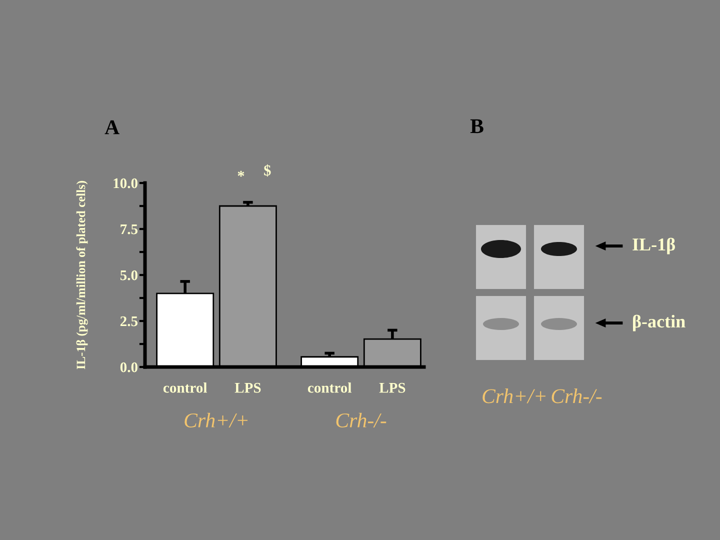 The image size is (720, 540). What do you see at coordinates (477, 126) in the screenshot?
I see `text: B` at bounding box center [477, 126].